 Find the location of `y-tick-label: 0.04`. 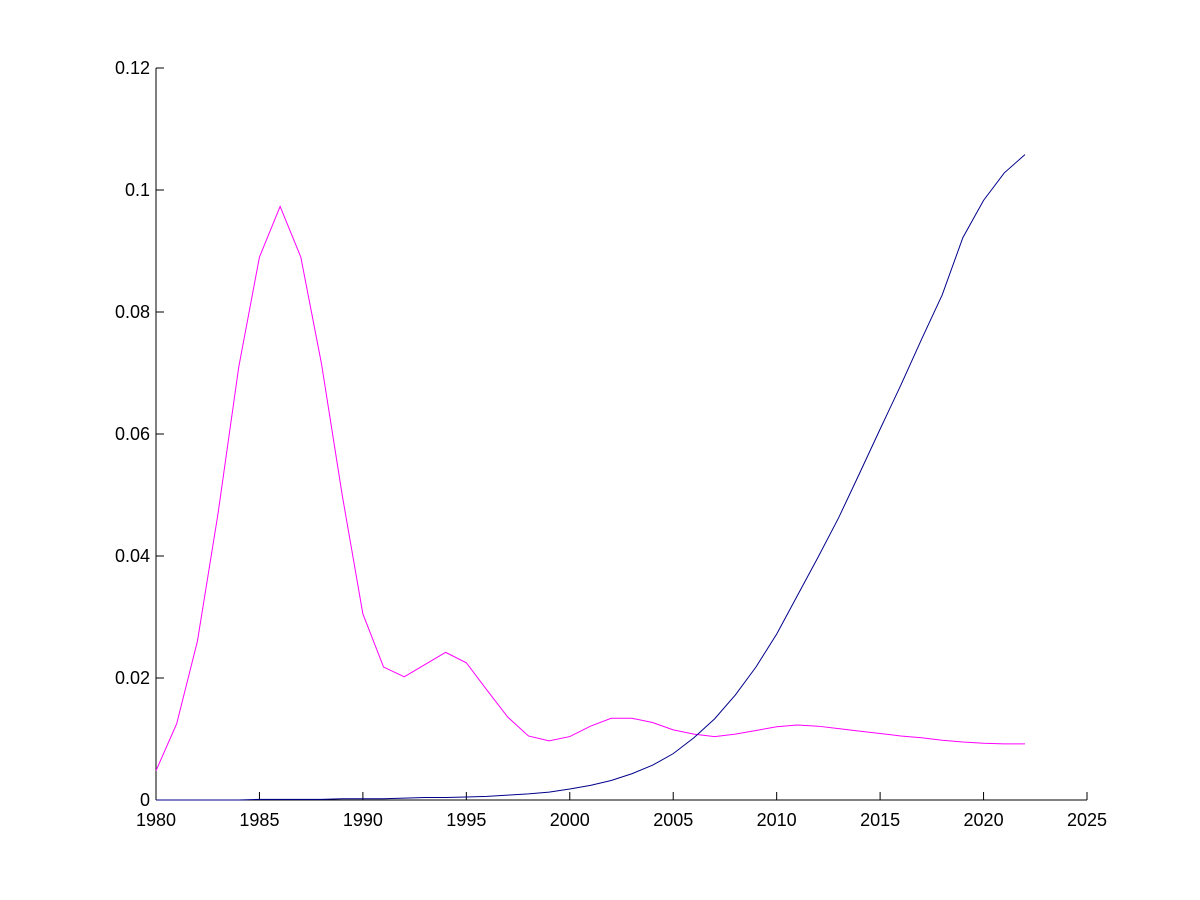

y-tick-label: 0.04 is located at coordinates (132, 556).